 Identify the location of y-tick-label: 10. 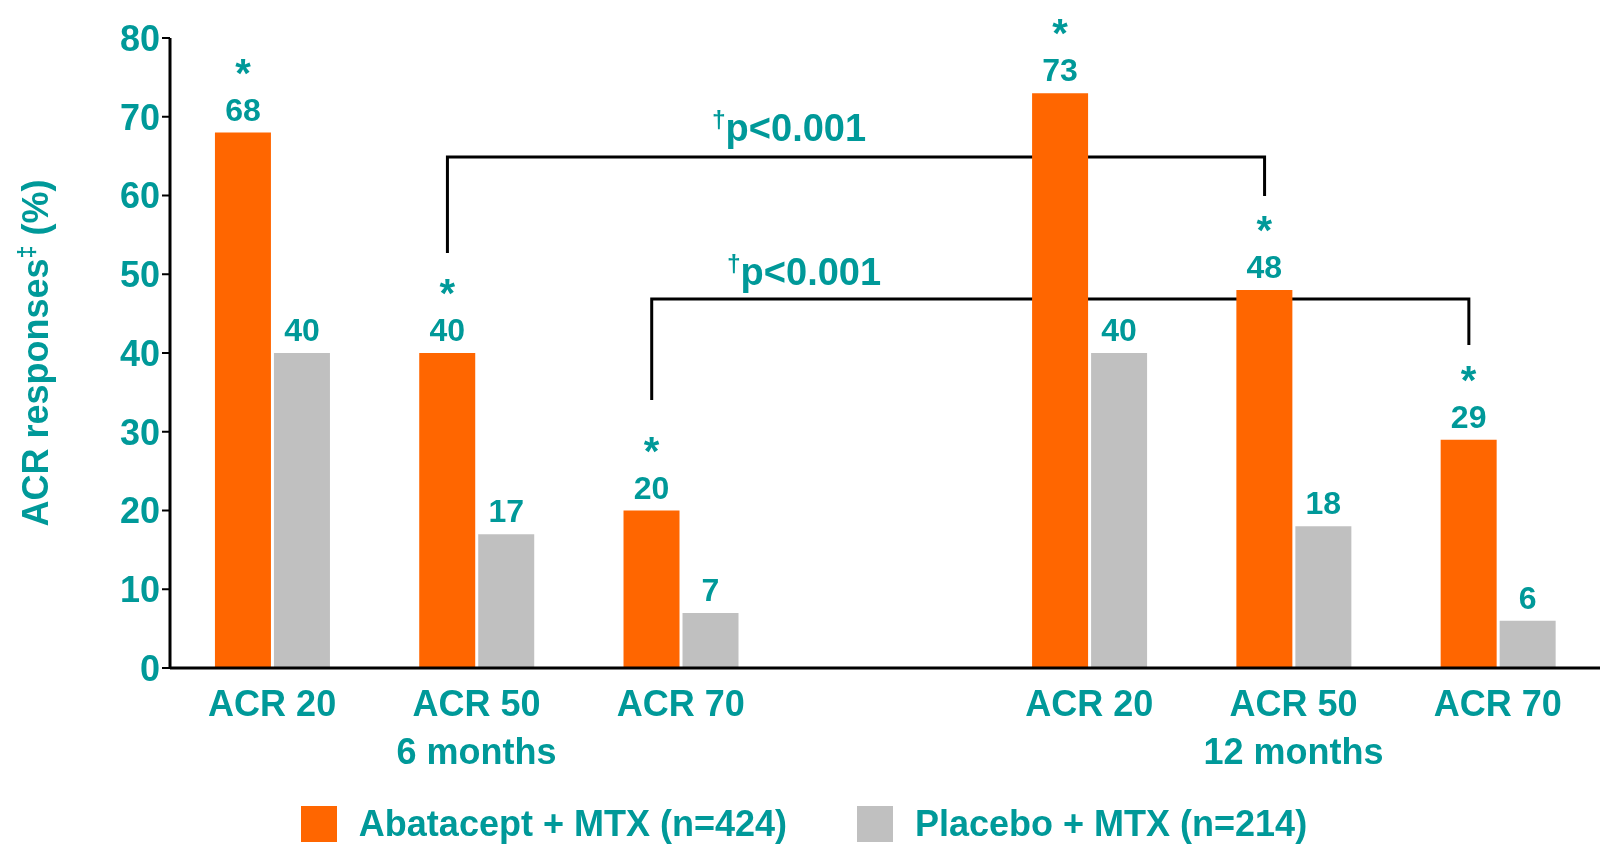
(139, 590).